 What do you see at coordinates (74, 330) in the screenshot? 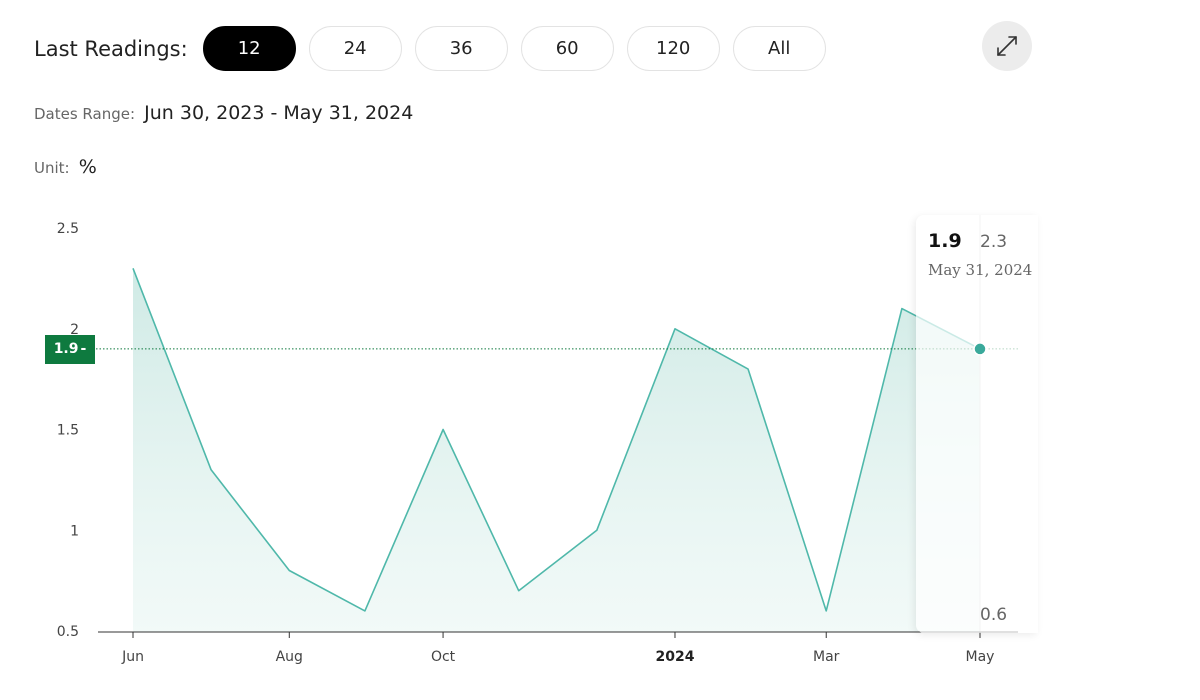
I see `y-tick-label: 2` at bounding box center [74, 330].